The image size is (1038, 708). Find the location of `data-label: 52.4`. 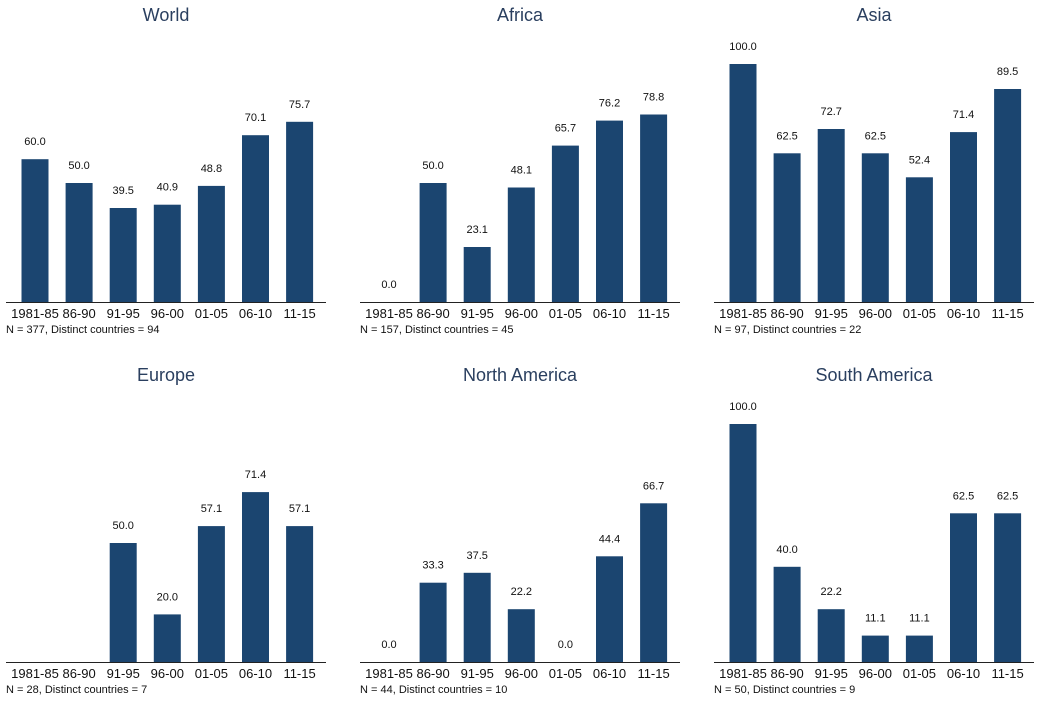

data-label: 52.4 is located at coordinates (919, 160).